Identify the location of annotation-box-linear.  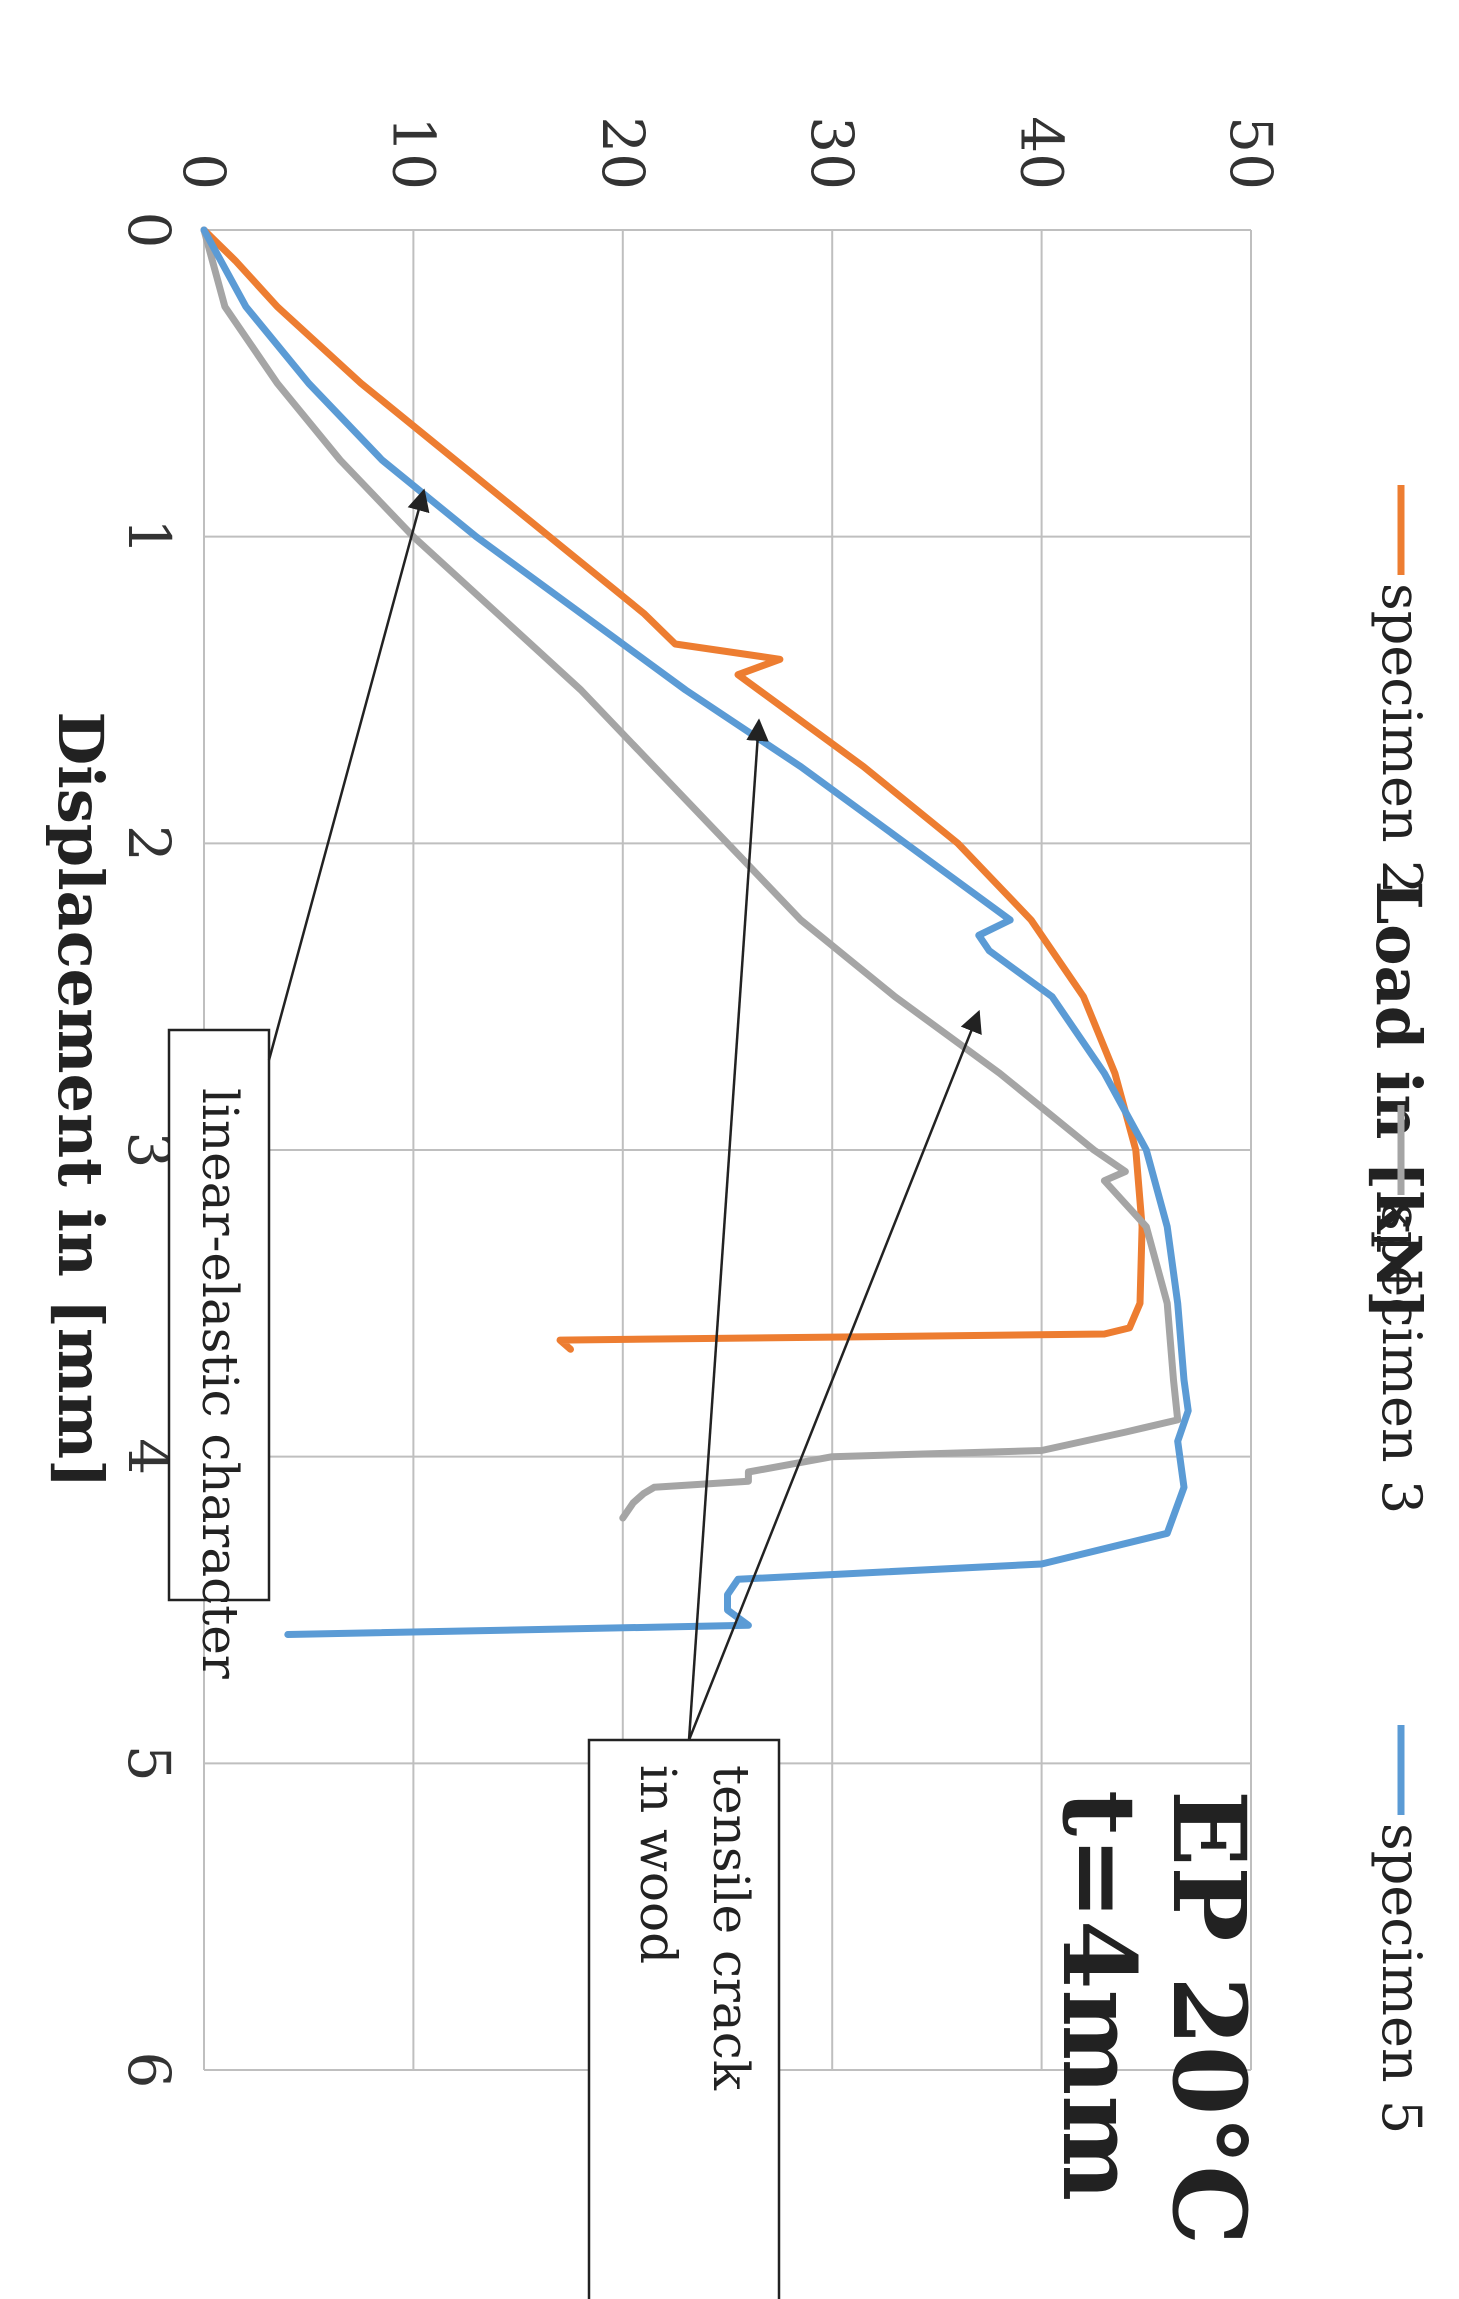
(219, 1315).